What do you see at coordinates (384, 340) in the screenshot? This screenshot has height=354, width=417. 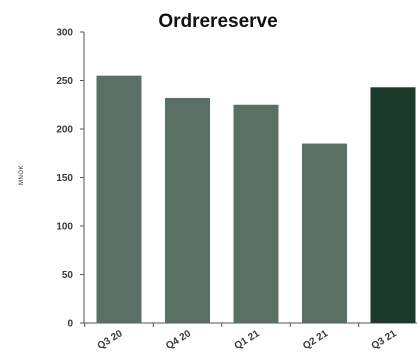 I see `x-tick-label: Q3 21` at bounding box center [384, 340].